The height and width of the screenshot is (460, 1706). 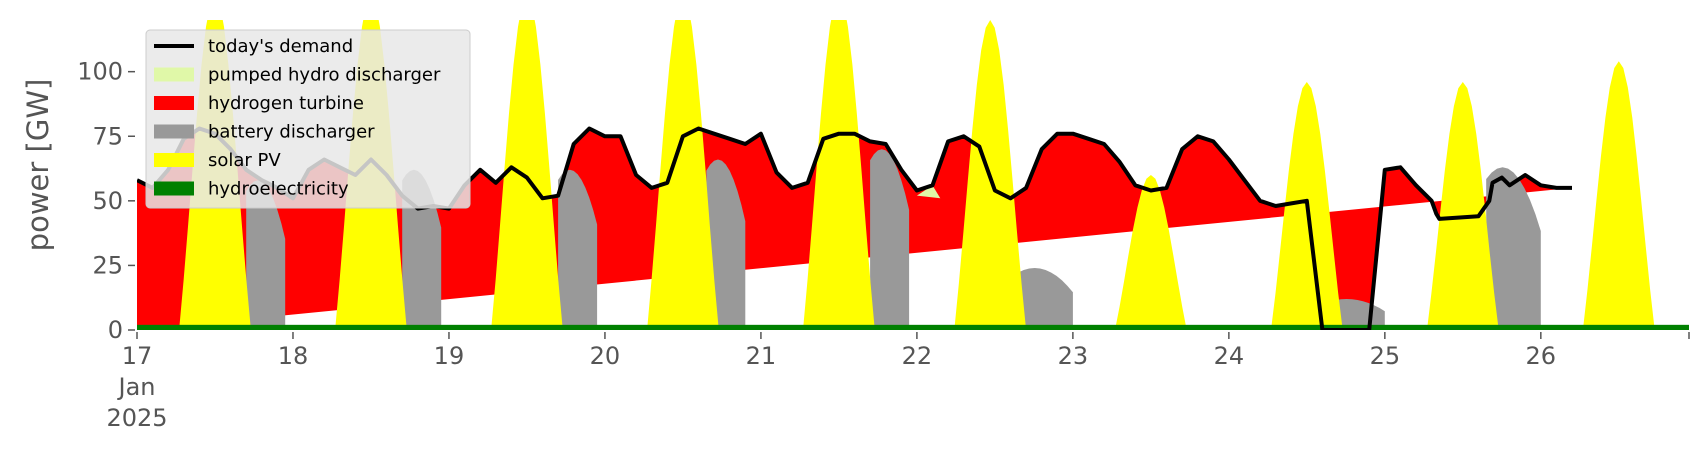 I want to click on x-tick-label: 23, so click(x=1073, y=356).